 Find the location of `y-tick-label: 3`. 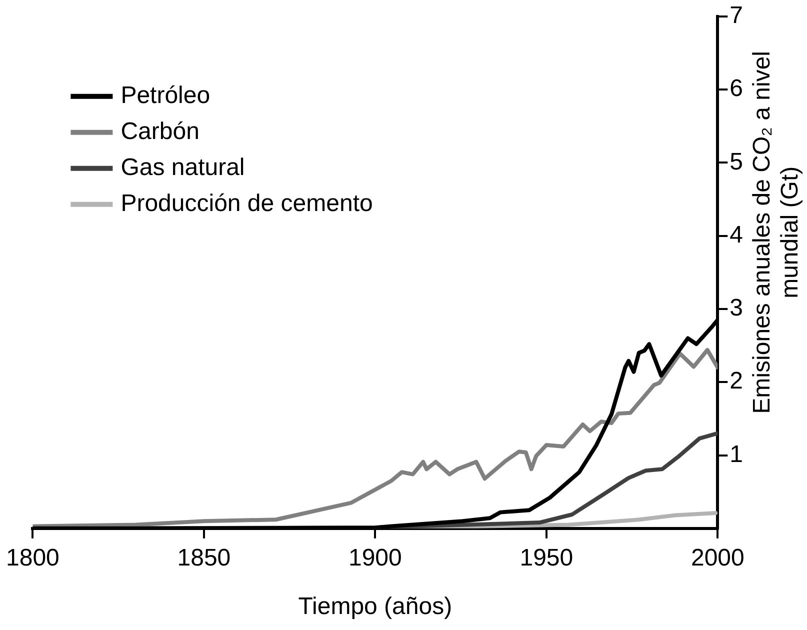

y-tick-label: 3 is located at coordinates (737, 308).